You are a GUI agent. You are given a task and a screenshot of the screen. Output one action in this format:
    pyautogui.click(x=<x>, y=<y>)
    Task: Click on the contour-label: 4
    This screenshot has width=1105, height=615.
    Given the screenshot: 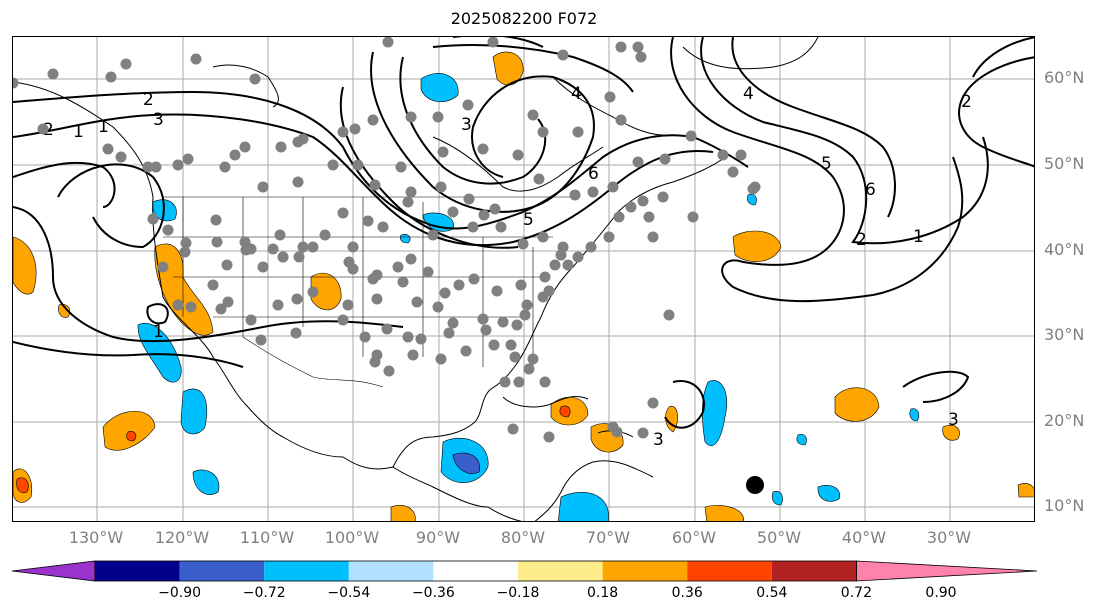 What is the action you would take?
    pyautogui.click(x=576, y=94)
    